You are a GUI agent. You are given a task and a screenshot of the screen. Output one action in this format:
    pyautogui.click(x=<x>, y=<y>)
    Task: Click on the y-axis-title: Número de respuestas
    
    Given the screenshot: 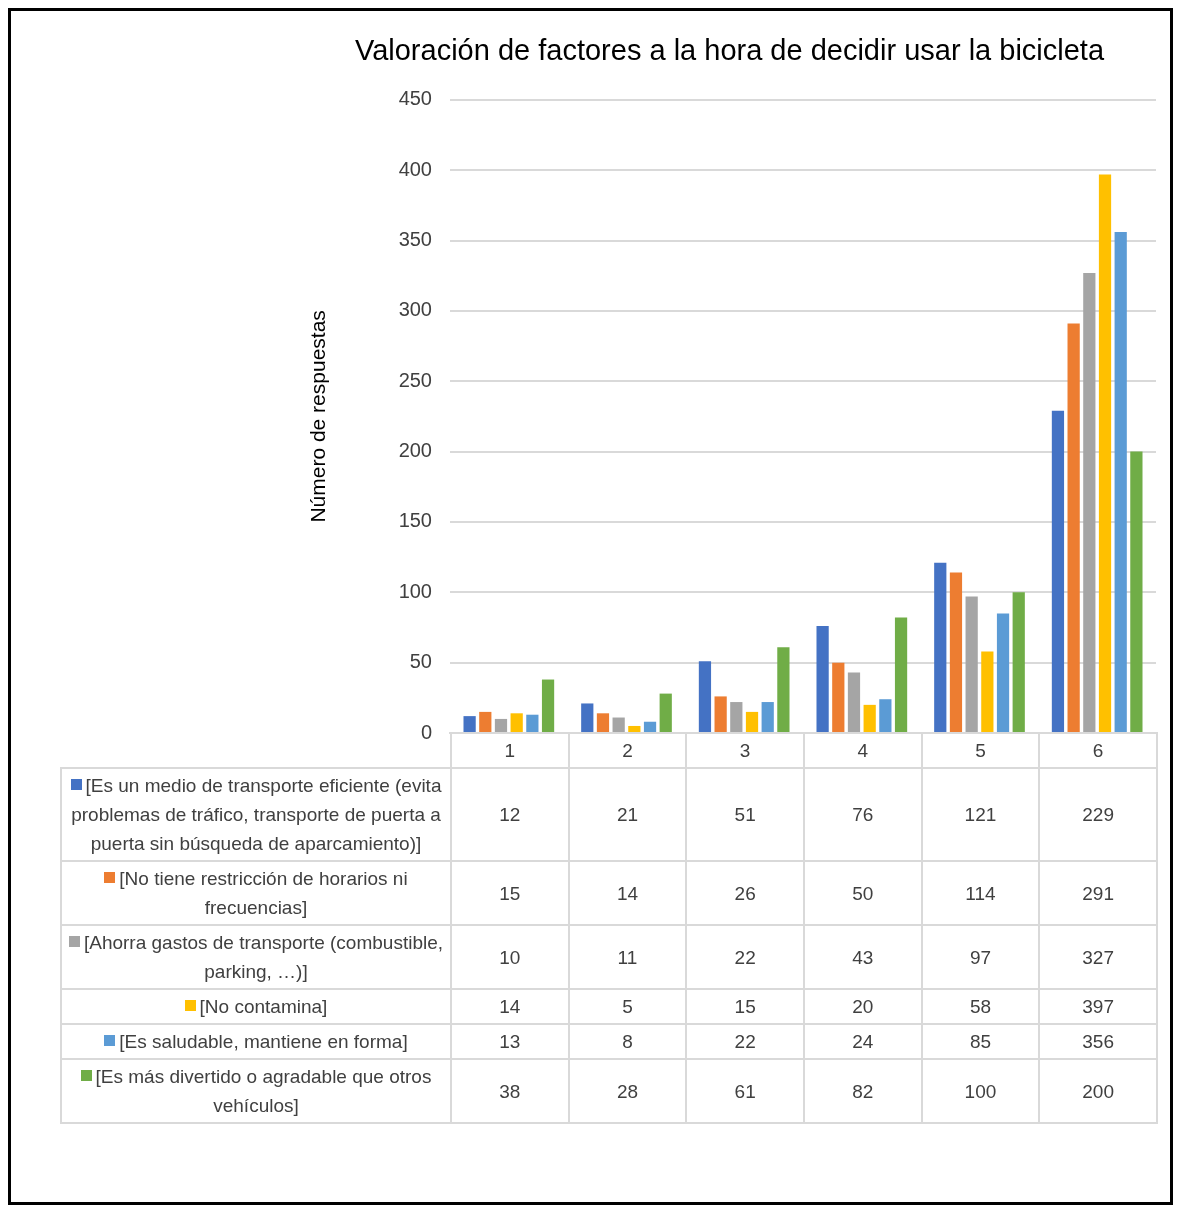 What is the action you would take?
    pyautogui.click(x=318, y=416)
    